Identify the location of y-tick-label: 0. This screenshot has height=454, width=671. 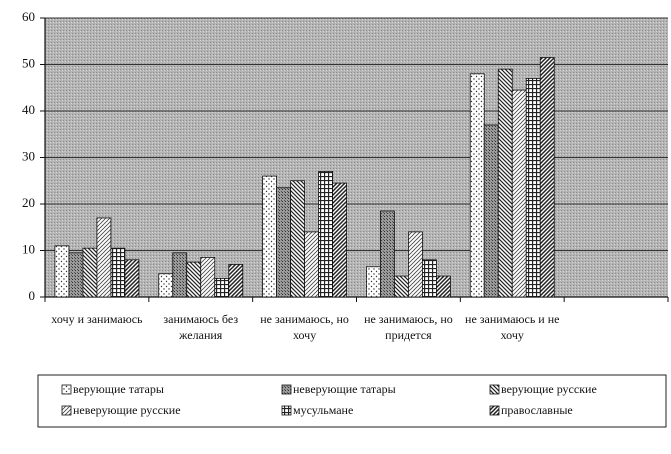
(32, 295).